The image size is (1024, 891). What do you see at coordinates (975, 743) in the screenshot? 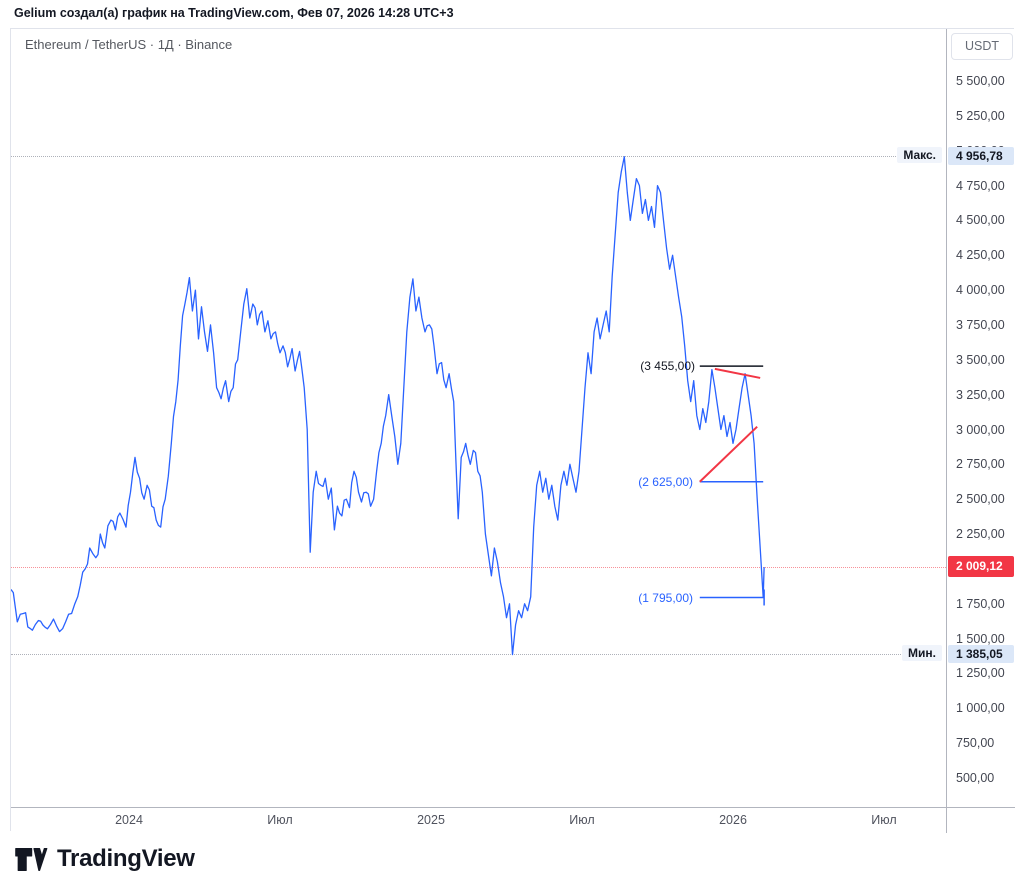
I see `price-tick: 750,00` at bounding box center [975, 743].